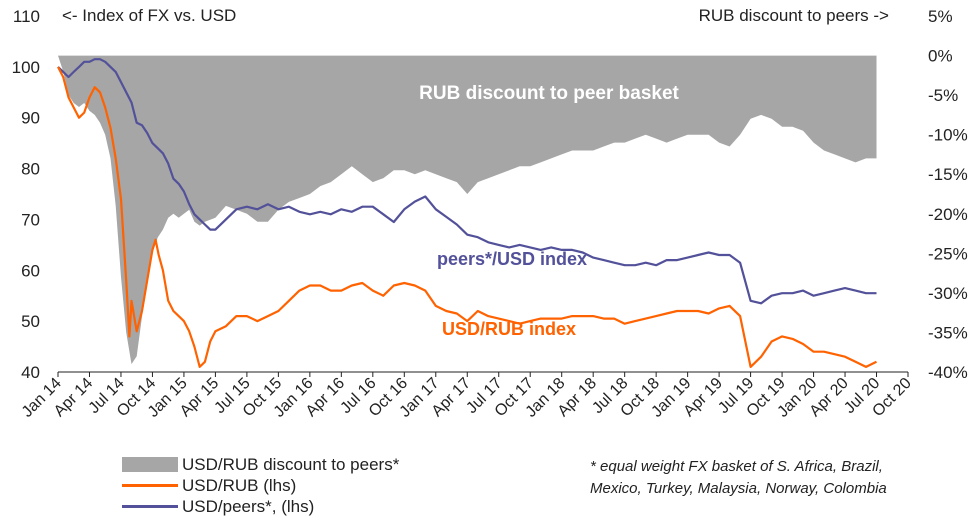  I want to click on y-right-tick-label: -20%, so click(948, 214).